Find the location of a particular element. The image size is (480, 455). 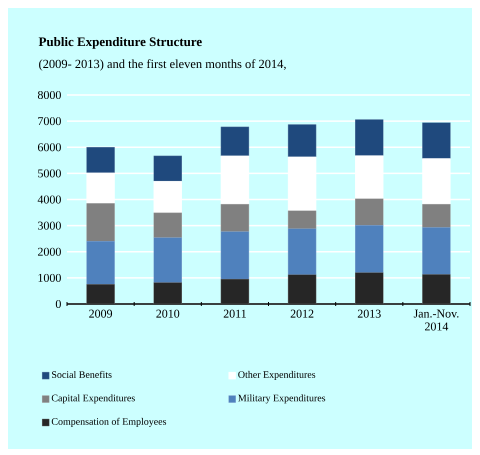

legend-label: Social Benefits is located at coordinates (82, 374).